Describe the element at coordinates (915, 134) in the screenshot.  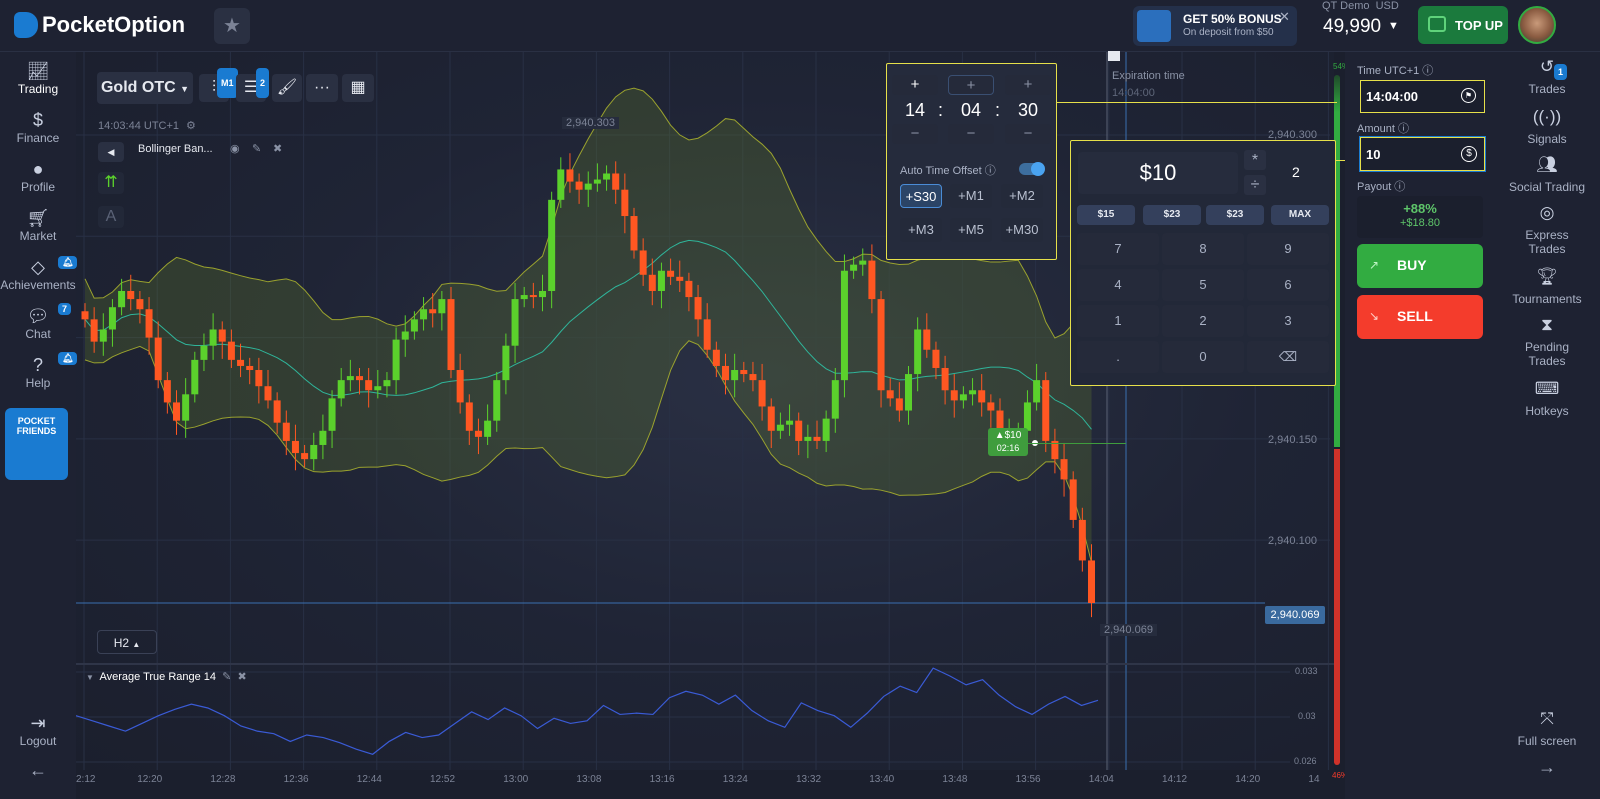
I see `hours-decrement-button: −` at that location.